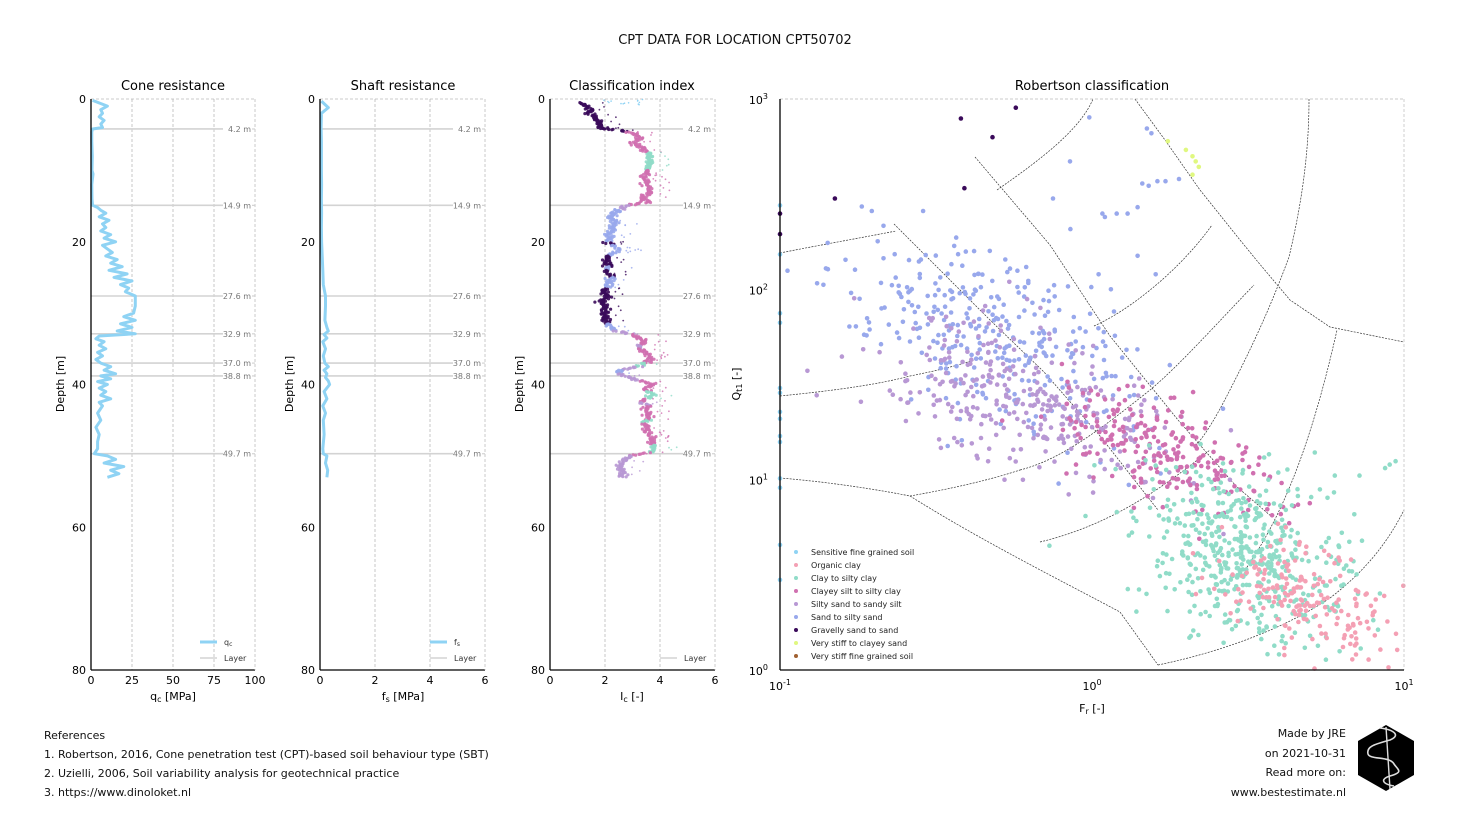  What do you see at coordinates (660, 680) in the screenshot?
I see `x-tick-label: 4` at bounding box center [660, 680].